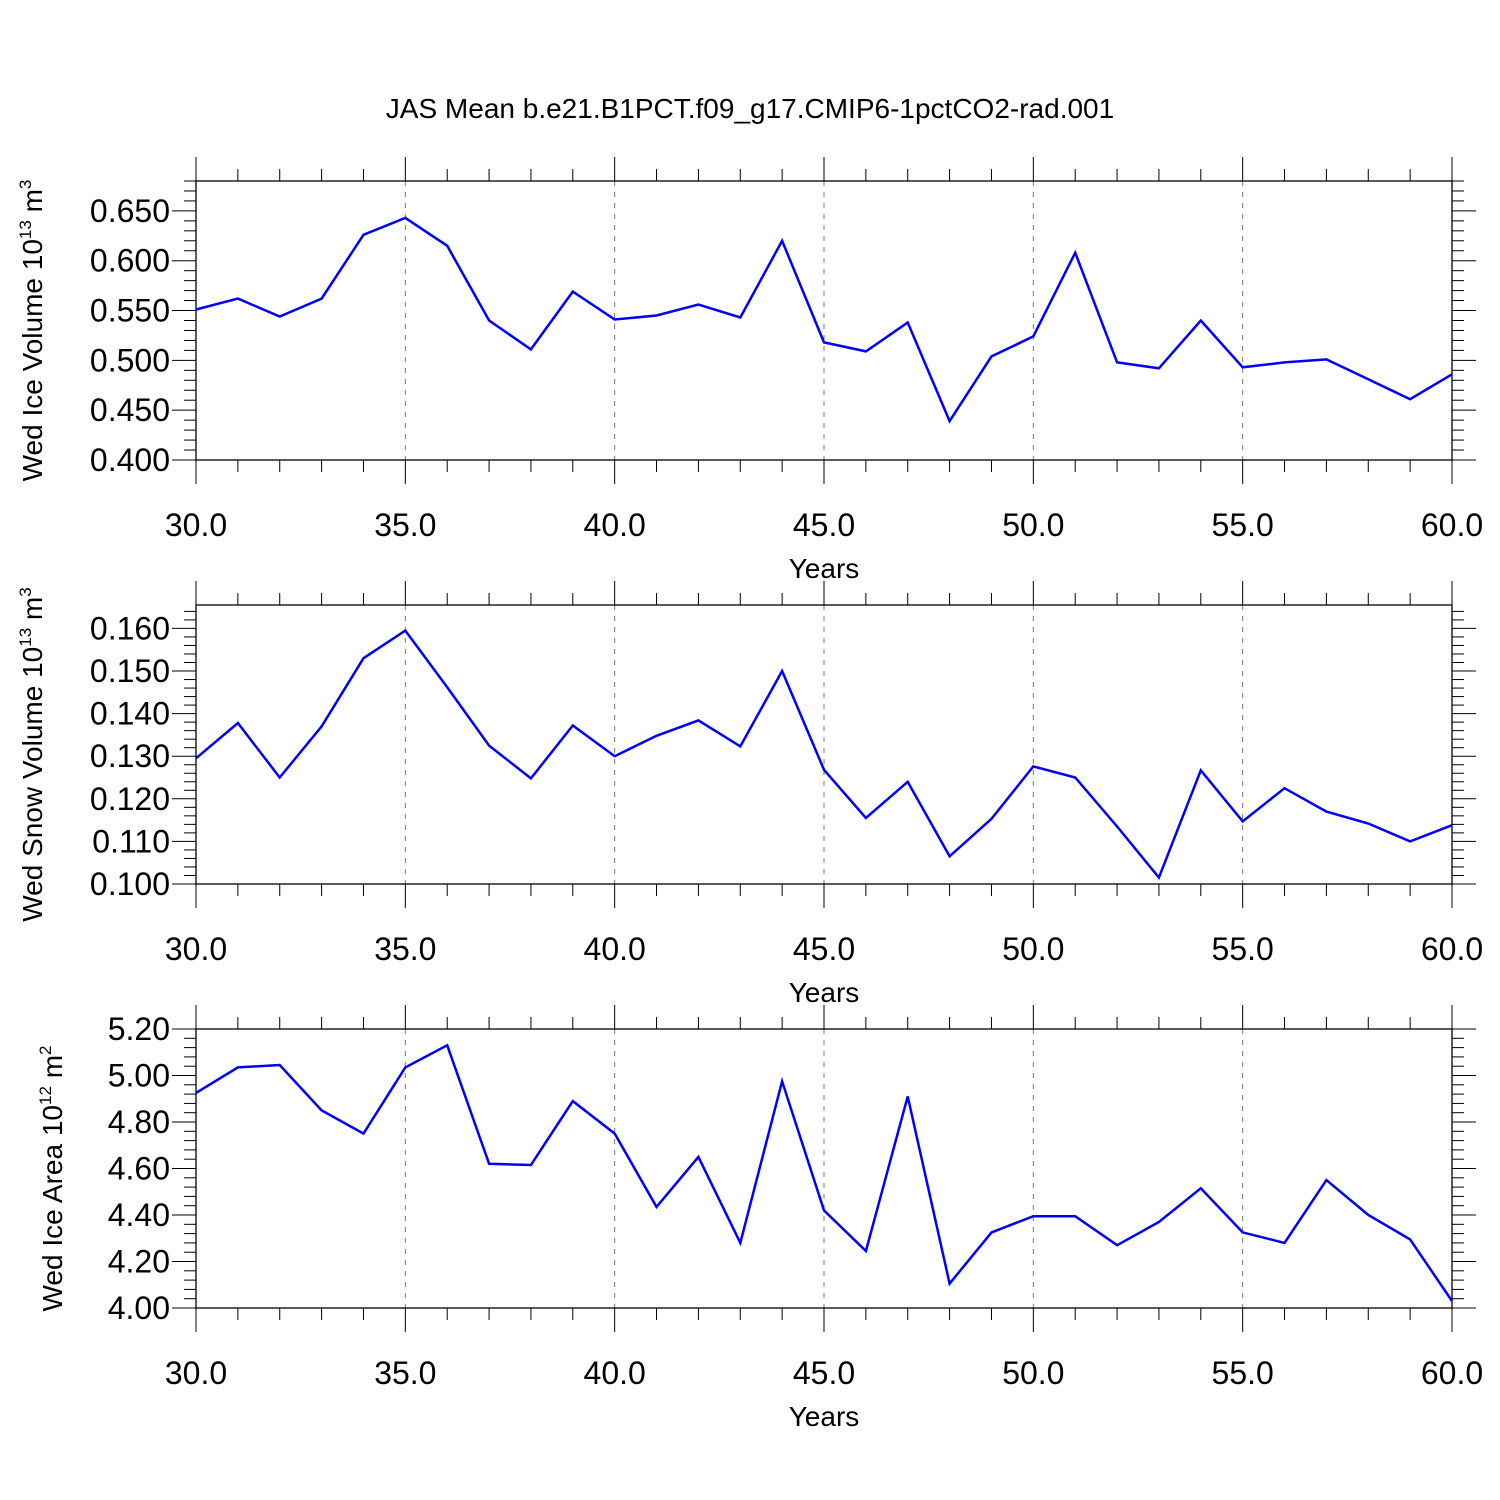 Image resolution: width=1500 pixels, height=1500 pixels. Describe the element at coordinates (130, 360) in the screenshot. I see `y-tick-label: 0.500` at that location.